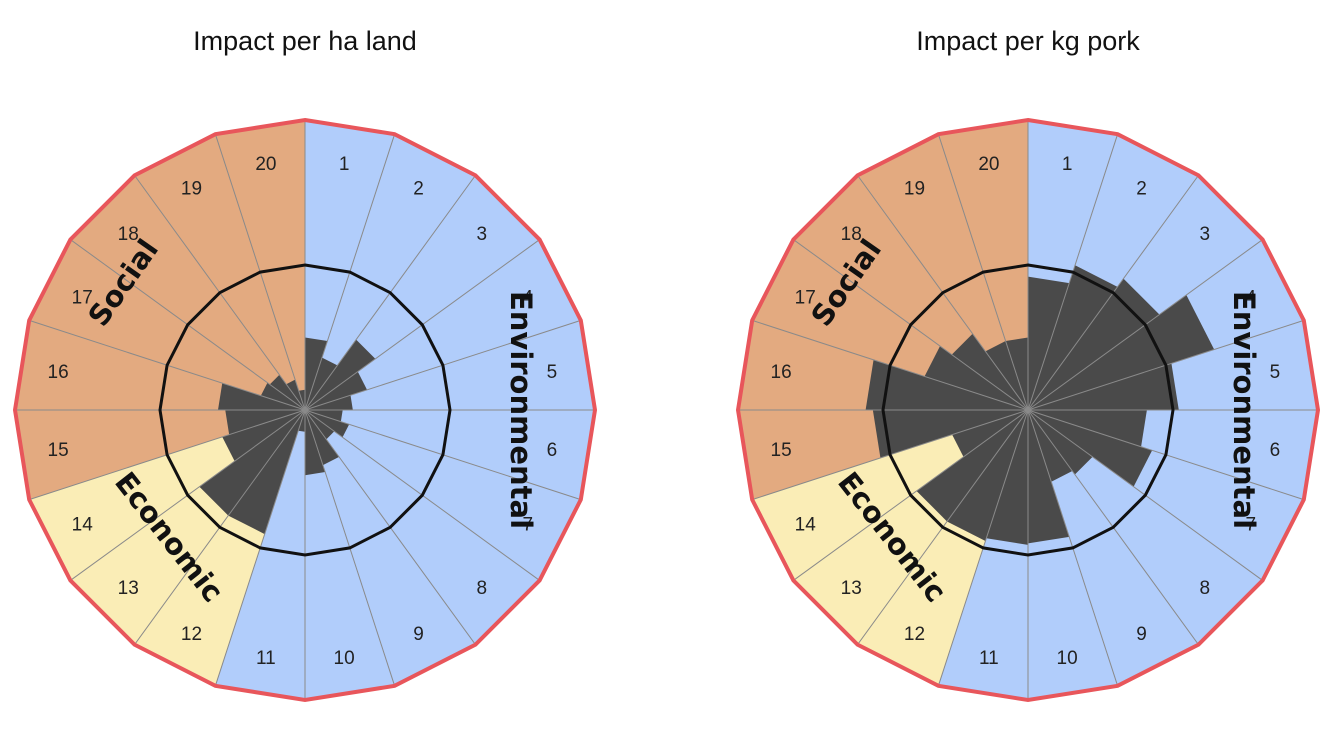 The height and width of the screenshot is (750, 1333). Describe the element at coordinates (305, 41) in the screenshot. I see `chart-1-title: Impact per ha land` at that location.